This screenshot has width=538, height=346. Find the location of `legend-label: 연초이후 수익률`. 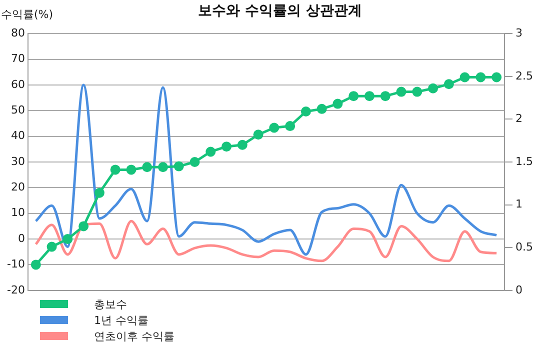

legend-label: 연초이후 수익률 is located at coordinates (134, 336).